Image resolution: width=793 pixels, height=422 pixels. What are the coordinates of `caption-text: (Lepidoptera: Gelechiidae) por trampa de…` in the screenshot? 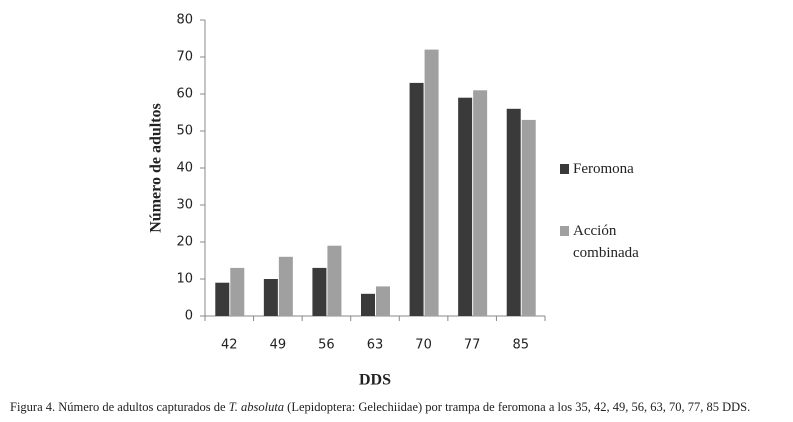 It's located at (517, 407).